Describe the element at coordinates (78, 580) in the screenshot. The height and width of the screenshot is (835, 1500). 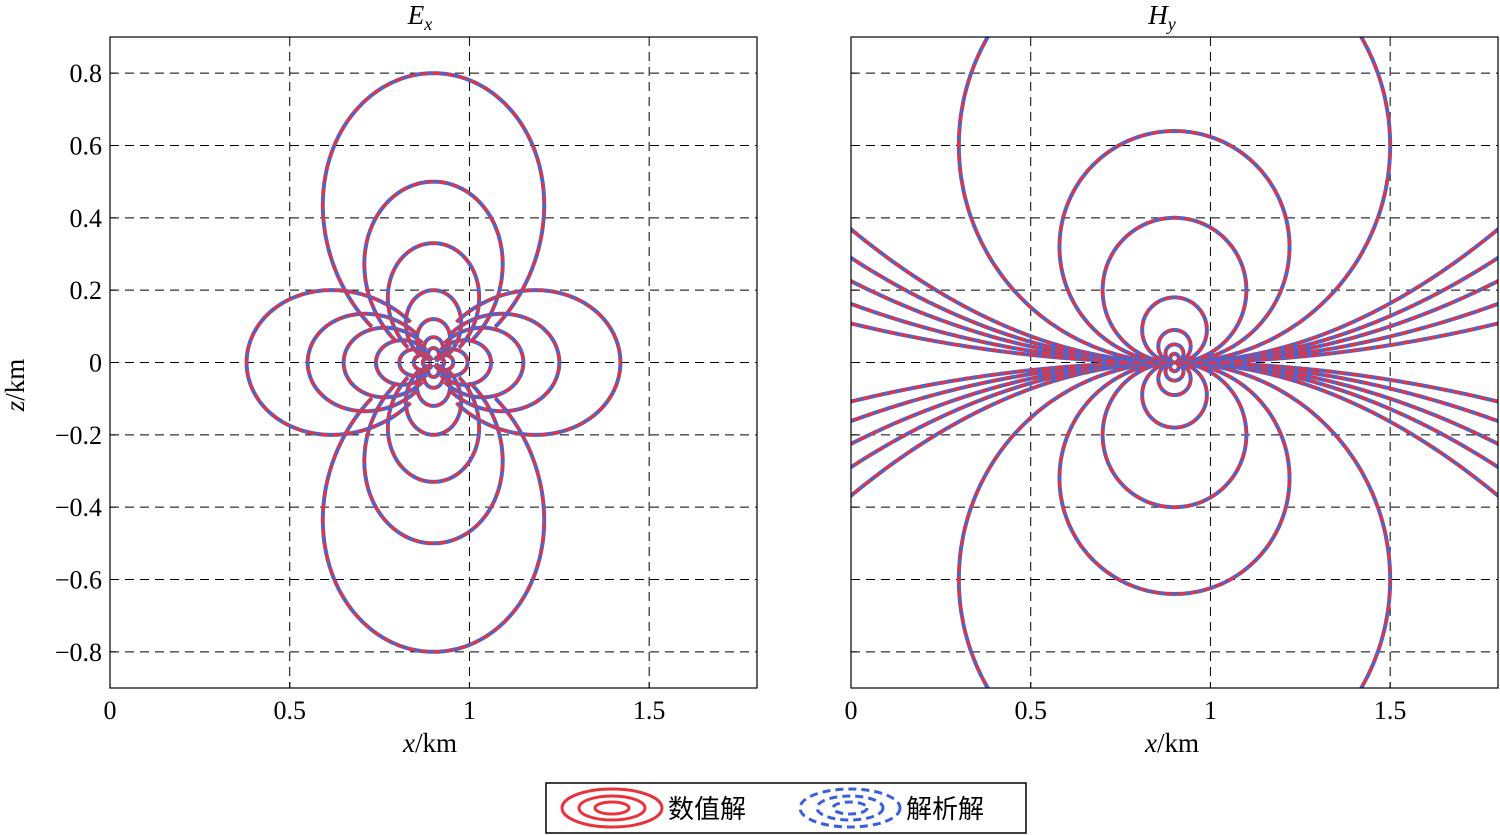
I see `ex-ytick-label: −0.6` at that location.